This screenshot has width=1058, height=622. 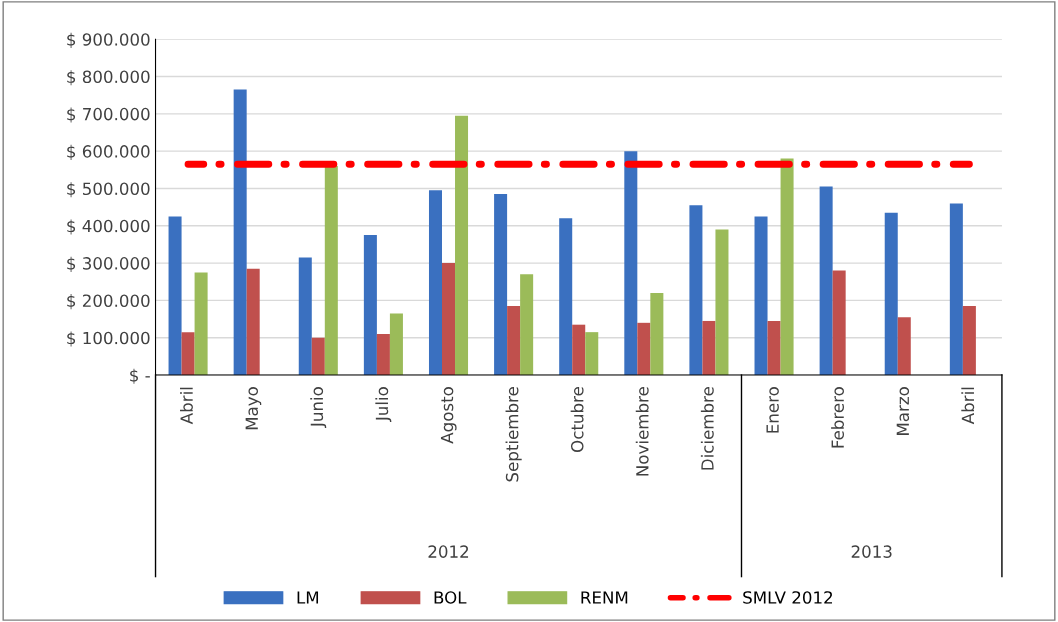 I want to click on x-tick-label: Octubre, so click(x=577, y=419).